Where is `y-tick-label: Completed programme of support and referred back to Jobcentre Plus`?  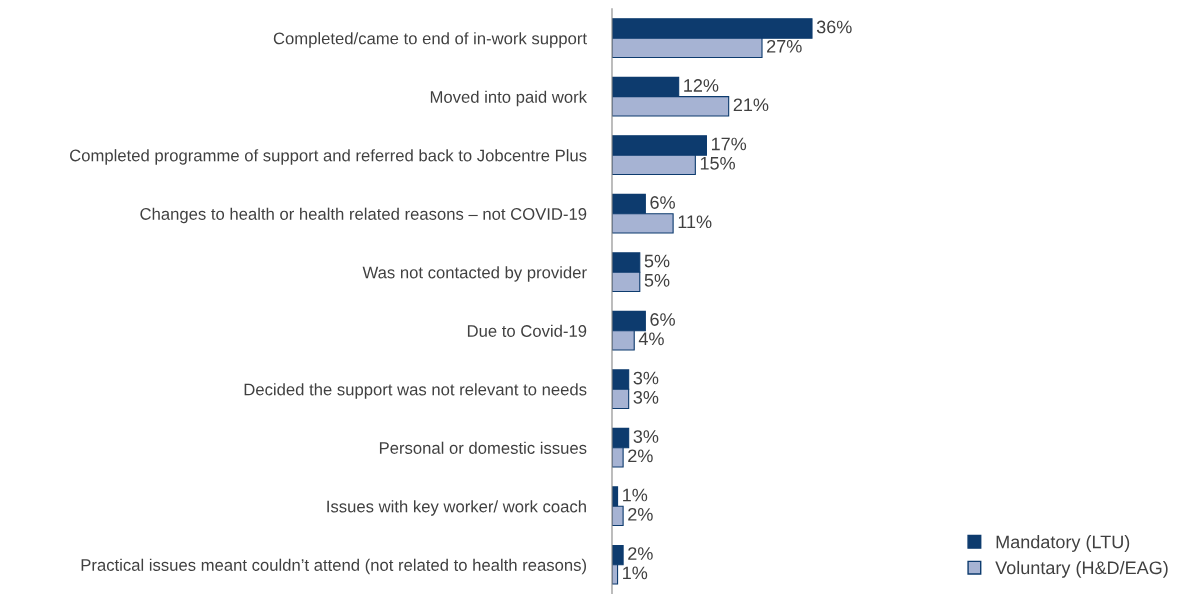
y-tick-label: Completed programme of support and referred back to Jobcentre Plus is located at coordinates (328, 157).